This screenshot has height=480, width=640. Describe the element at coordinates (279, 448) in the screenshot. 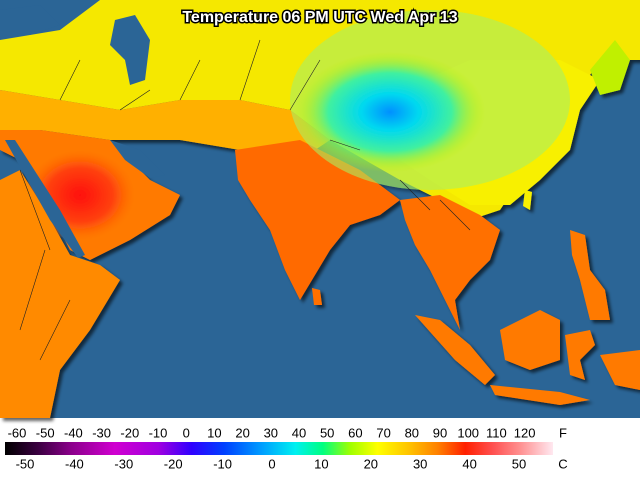

I see `color-scale` at that location.